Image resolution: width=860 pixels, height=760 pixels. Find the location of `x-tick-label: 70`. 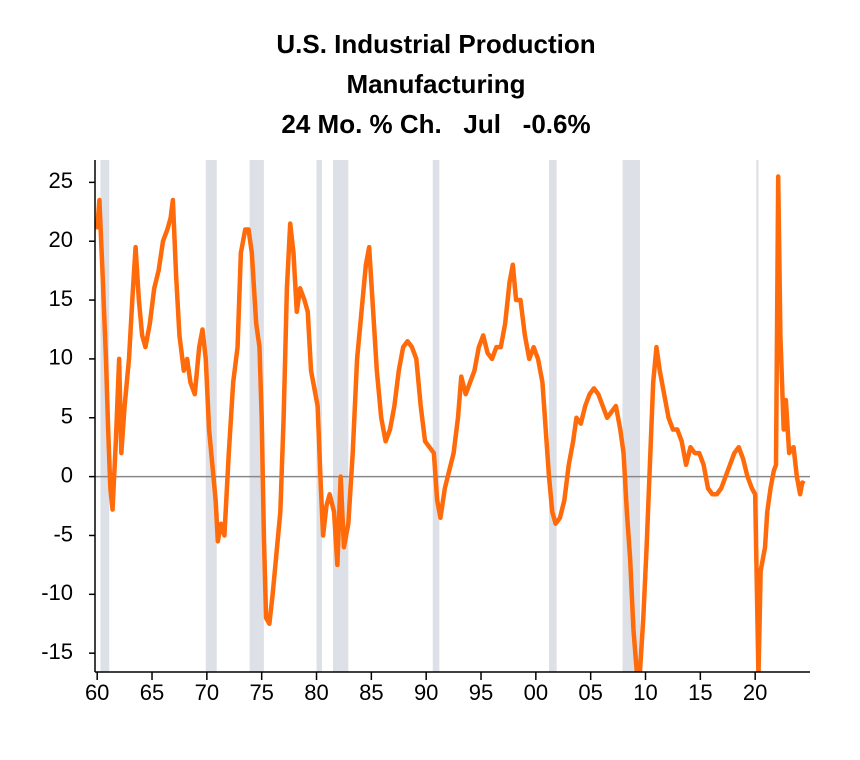

x-tick-label: 70 is located at coordinates (207, 692).